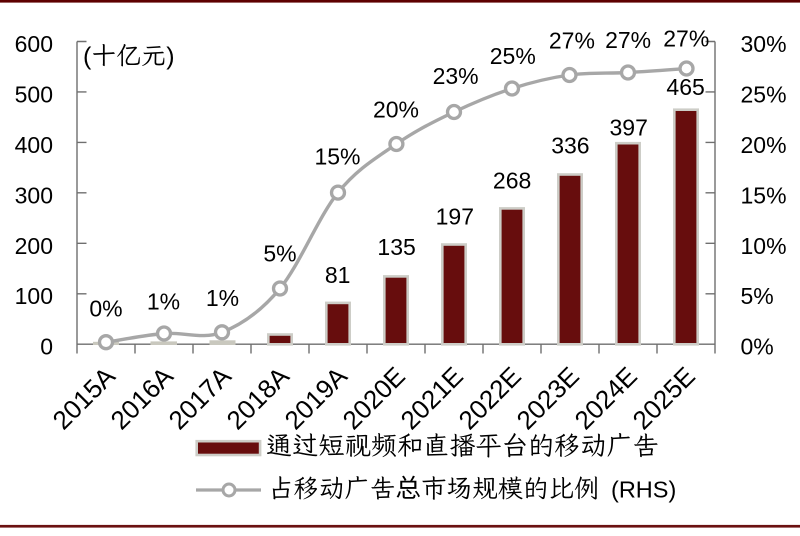  What do you see at coordinates (643, 490) in the screenshot?
I see `svg-text: (RHS)` at bounding box center [643, 490].